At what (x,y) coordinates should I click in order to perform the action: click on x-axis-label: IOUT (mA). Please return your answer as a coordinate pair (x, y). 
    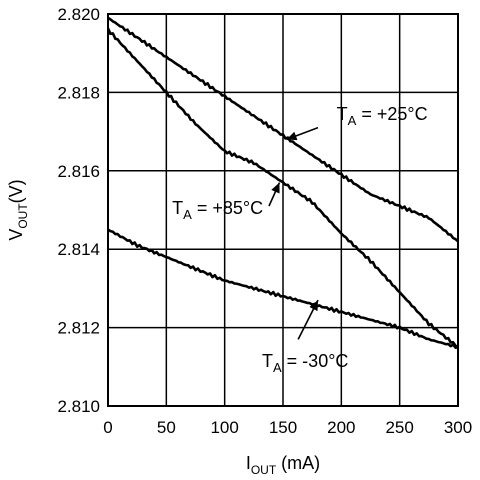
    Looking at the image, I should click on (283, 465).